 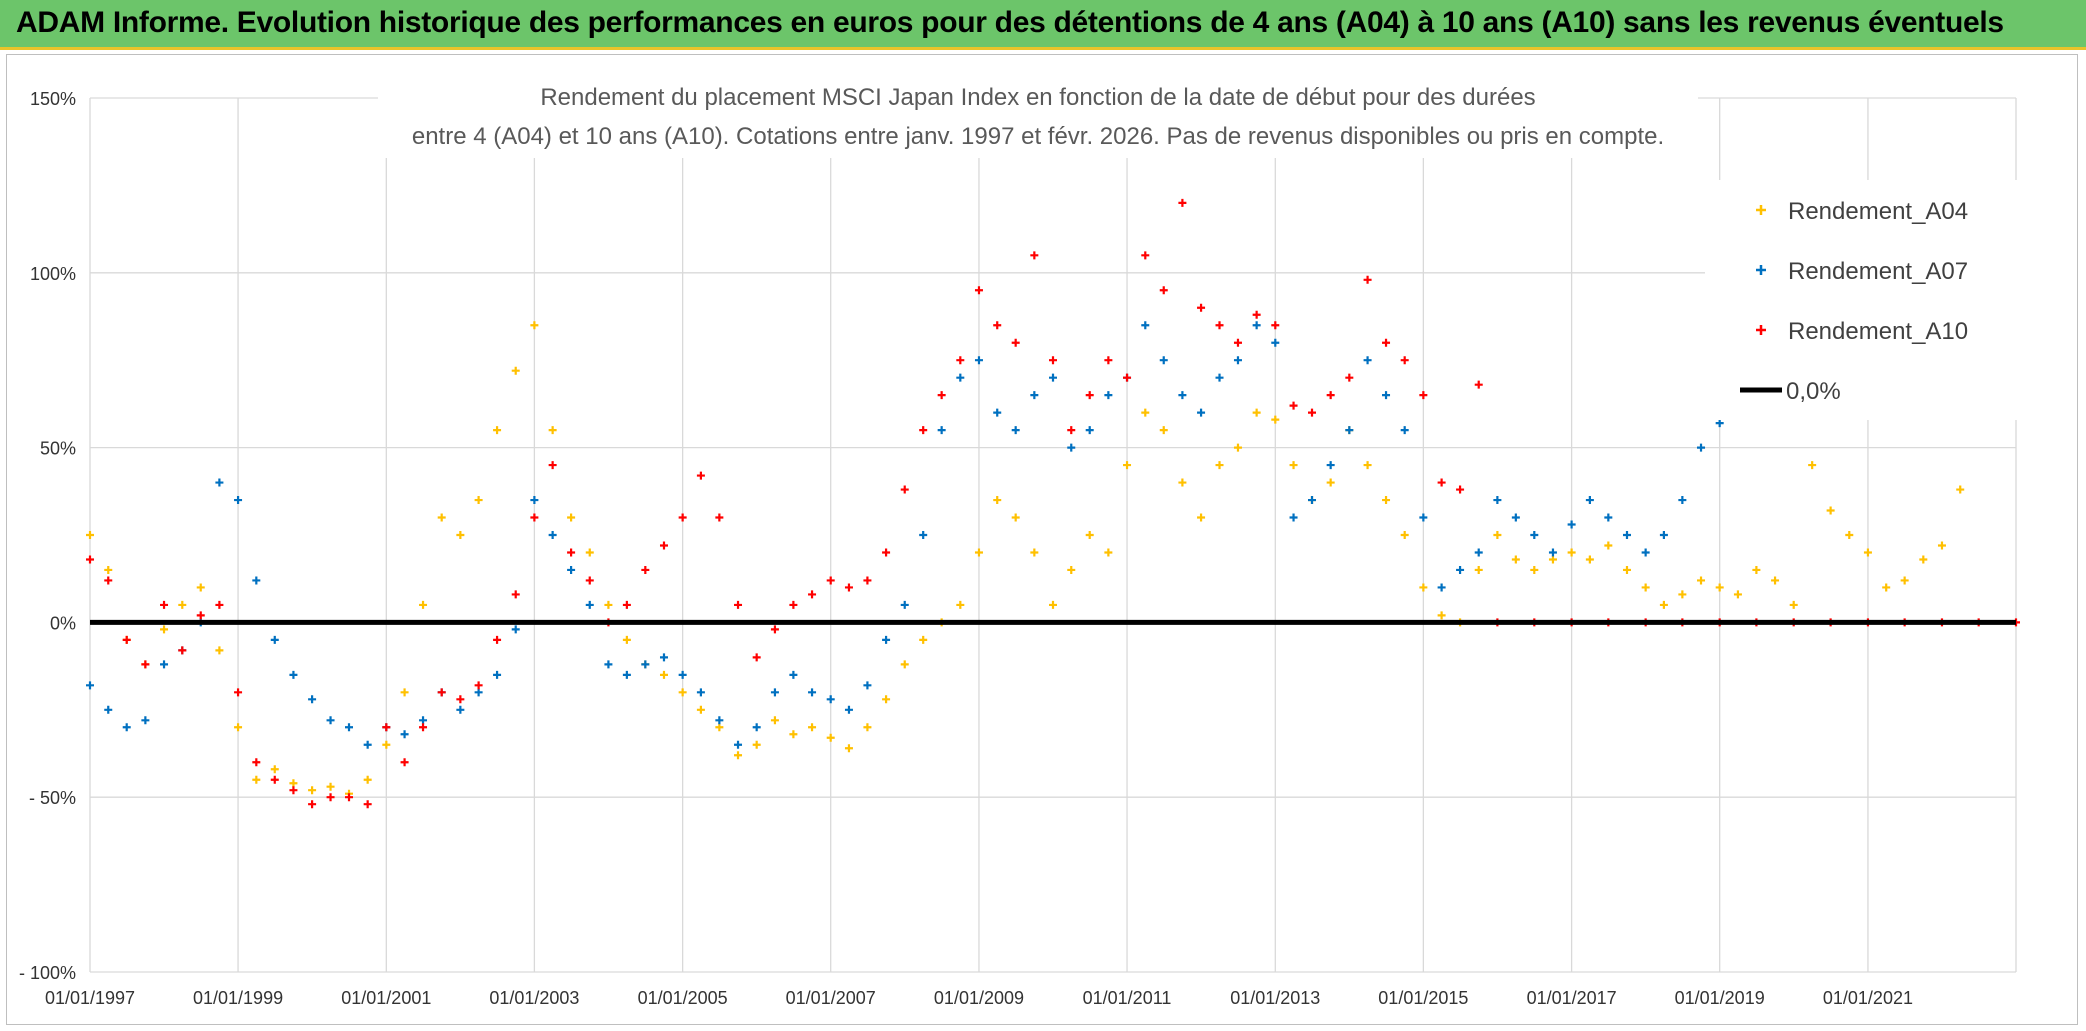 I want to click on chart-title-background, so click(x=1038, y=118).